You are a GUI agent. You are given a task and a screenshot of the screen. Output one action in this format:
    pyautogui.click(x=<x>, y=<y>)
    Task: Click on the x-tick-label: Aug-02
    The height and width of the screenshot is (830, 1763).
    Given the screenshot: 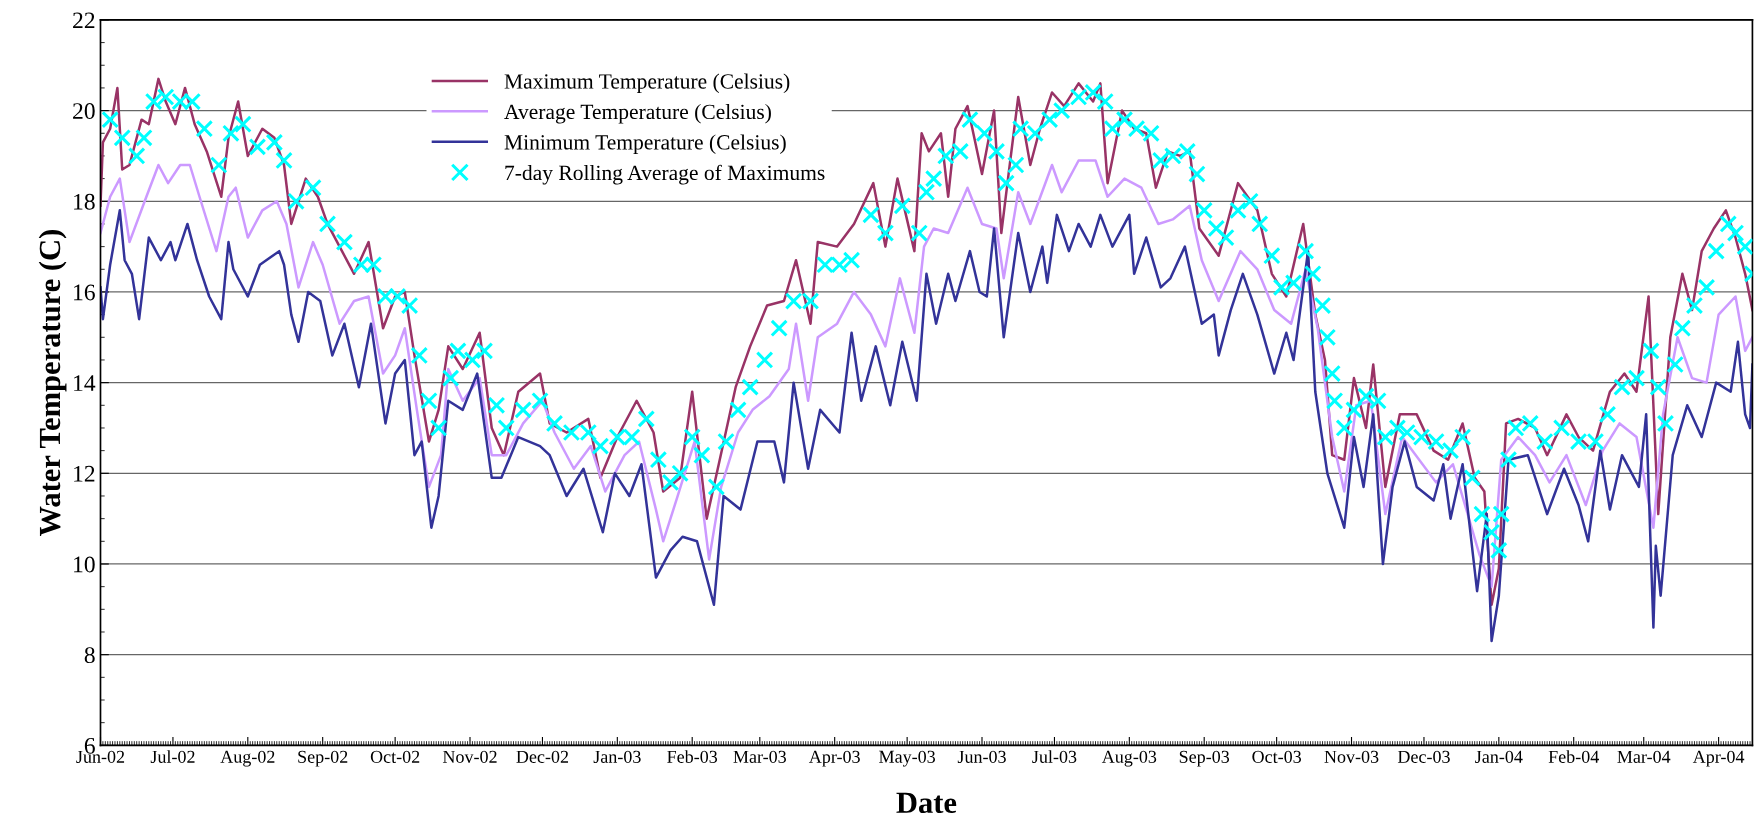 What is the action you would take?
    pyautogui.click(x=247, y=758)
    